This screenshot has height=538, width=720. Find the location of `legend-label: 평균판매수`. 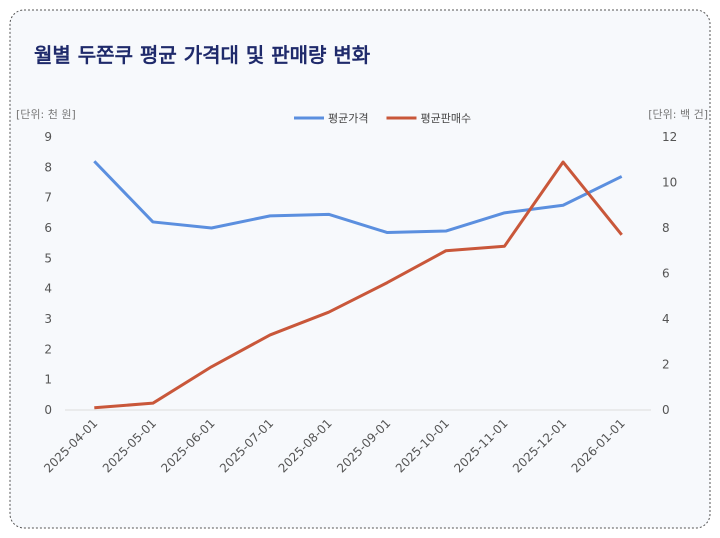

legend-label: 평균판매수 is located at coordinates (445, 118).